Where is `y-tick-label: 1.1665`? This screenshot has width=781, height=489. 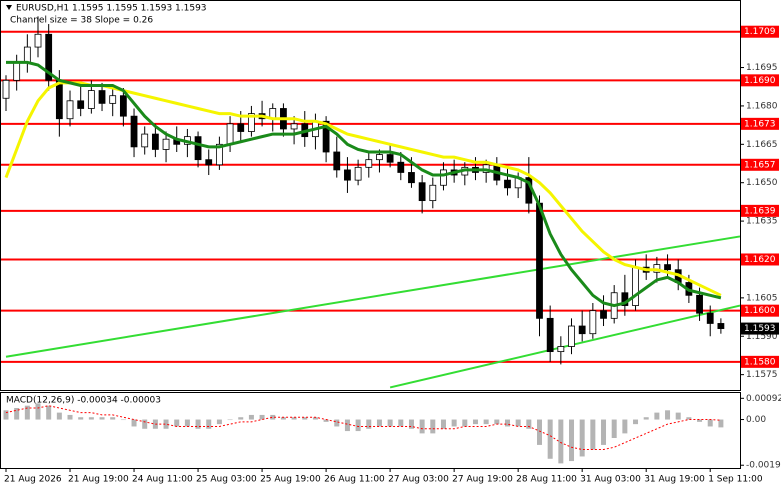
y-tick-label: 1.1665 is located at coordinates (762, 145).